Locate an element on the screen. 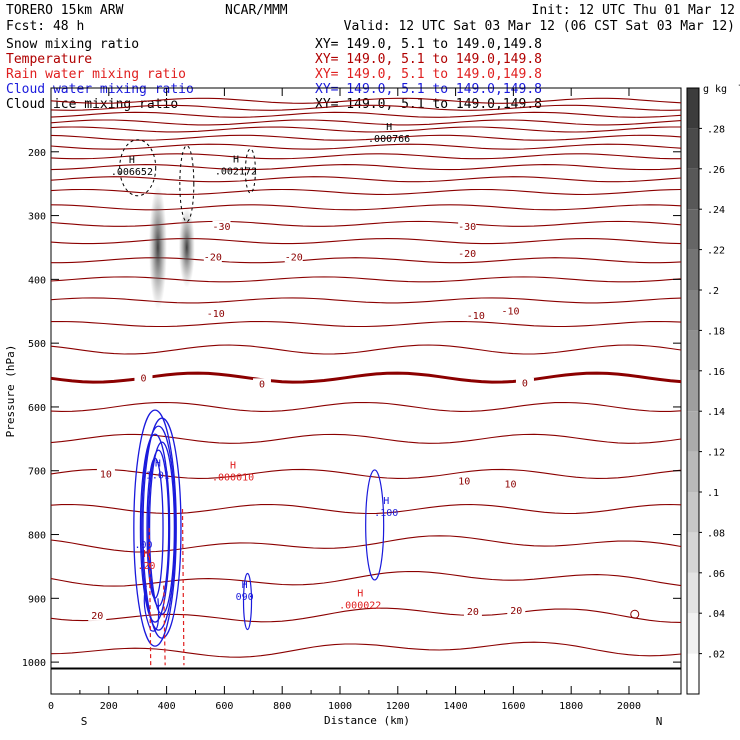 The width and height of the screenshot is (740, 740). colorbar-frame is located at coordinates (693, 391).